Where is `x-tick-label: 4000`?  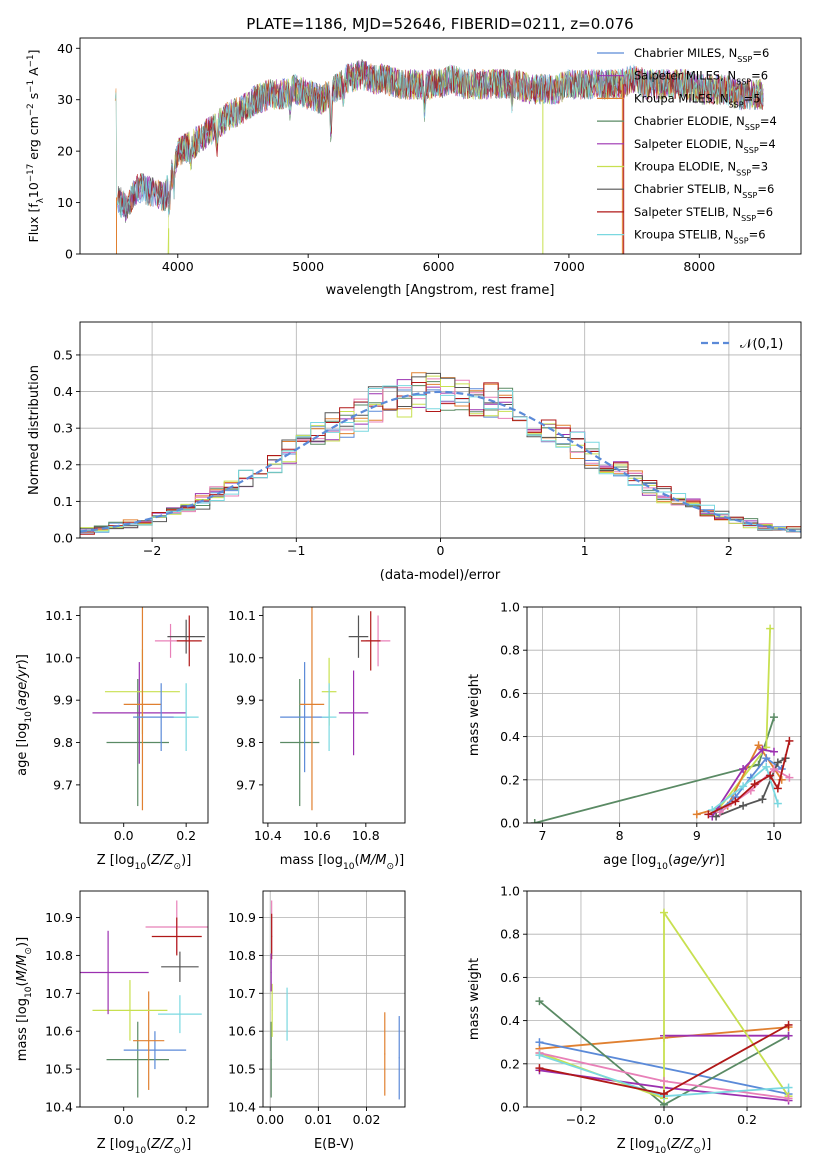
x-tick-label: 4000 is located at coordinates (178, 266).